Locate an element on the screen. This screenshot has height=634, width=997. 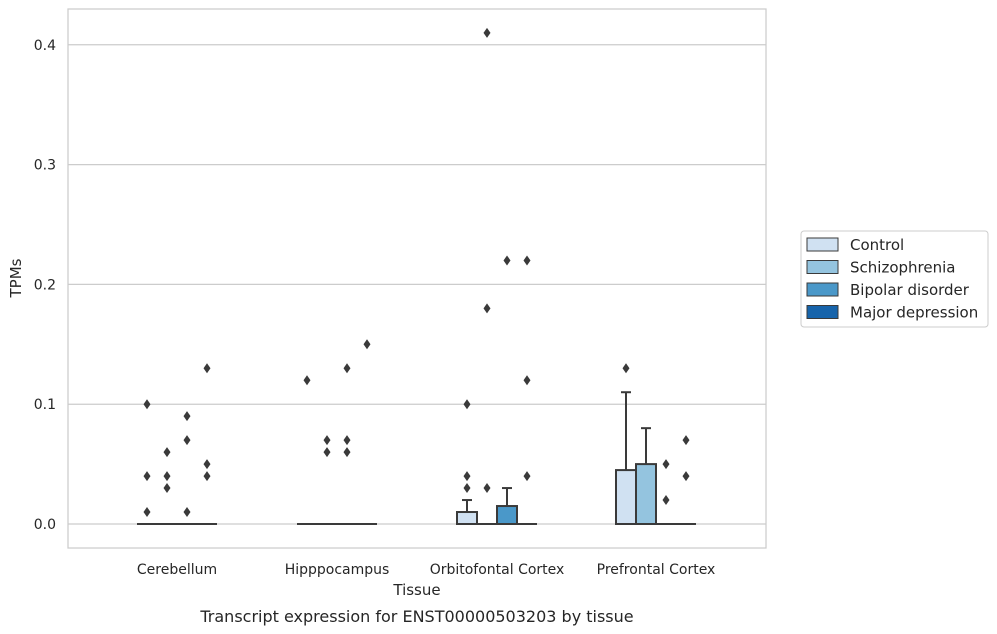
x-tick-label: Hipppocampus is located at coordinates (337, 570).